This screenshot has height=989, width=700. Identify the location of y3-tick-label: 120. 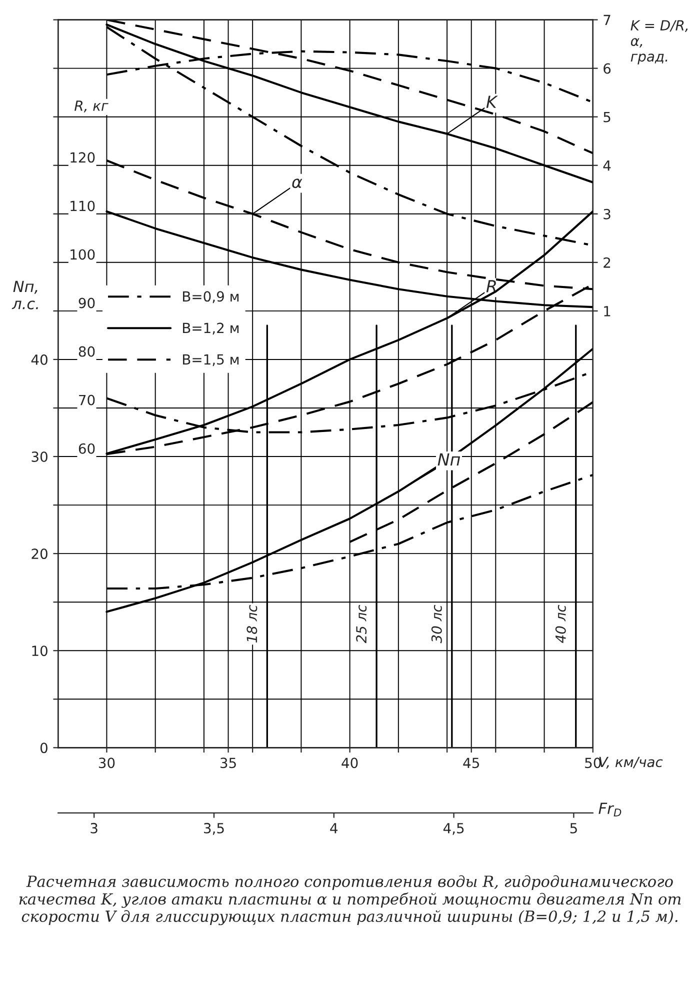
(82, 157).